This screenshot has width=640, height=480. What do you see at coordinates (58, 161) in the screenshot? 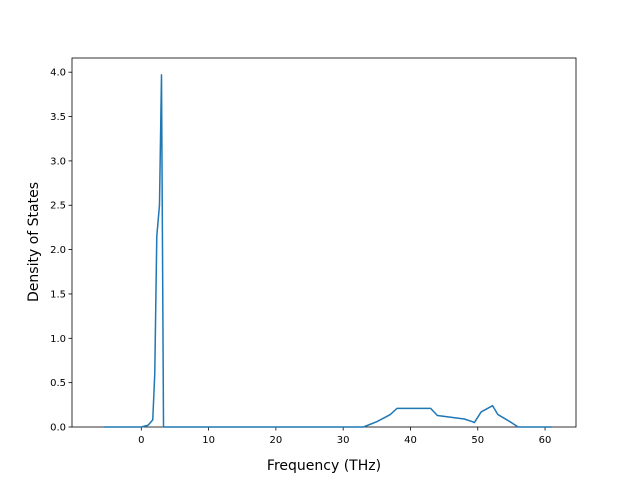
I see `y-tick-label: 3.0` at bounding box center [58, 161].